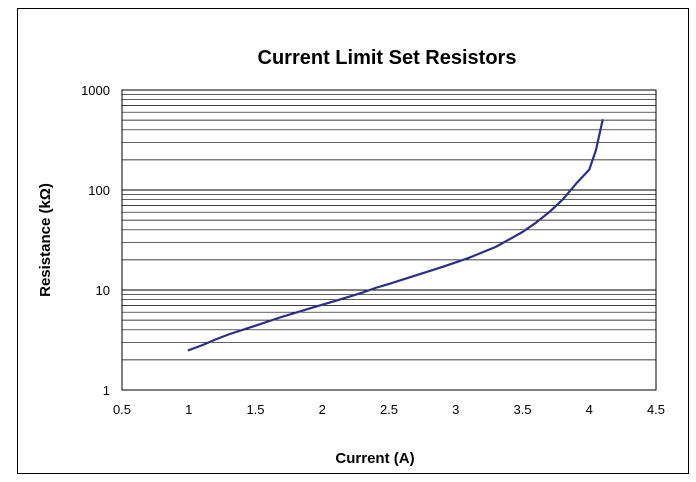  Describe the element at coordinates (99, 190) in the screenshot. I see `y-tick-label: 100` at that location.